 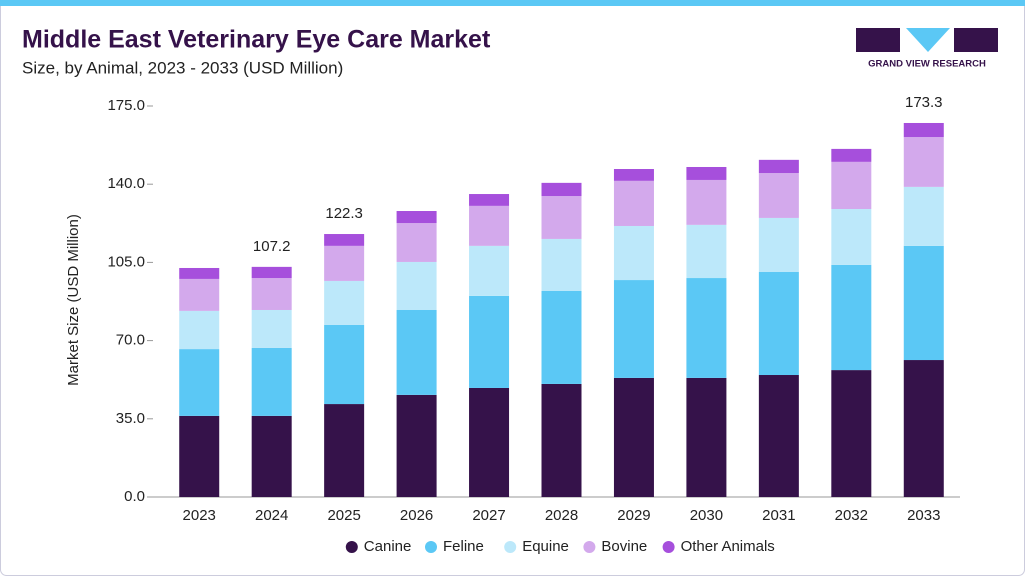 What do you see at coordinates (272, 246) in the screenshot?
I see `total-label: 107.2` at bounding box center [272, 246].